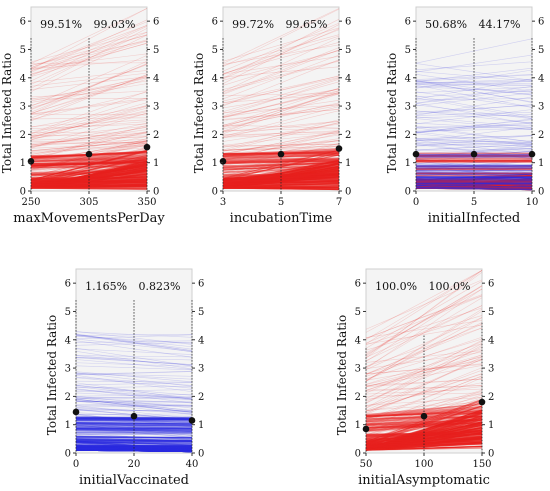 The height and width of the screenshot is (491, 550). What do you see at coordinates (450, 286) in the screenshot?
I see `interval-annotation: 100.0%` at bounding box center [450, 286].